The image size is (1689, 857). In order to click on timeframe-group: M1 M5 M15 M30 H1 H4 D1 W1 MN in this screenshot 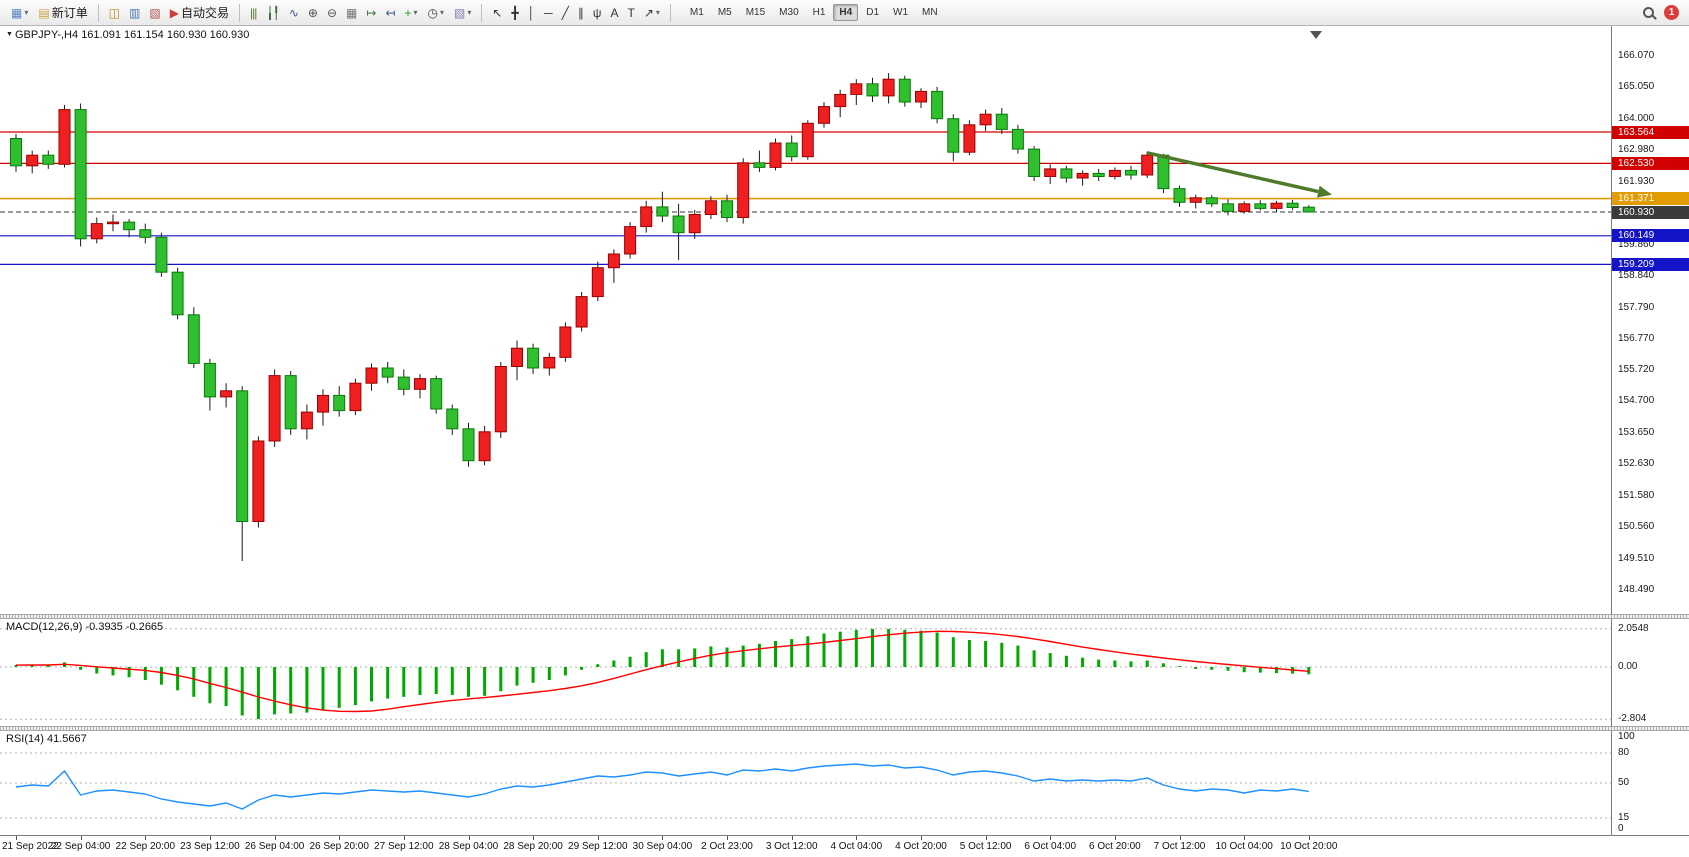, I will do `click(814, 12)`.